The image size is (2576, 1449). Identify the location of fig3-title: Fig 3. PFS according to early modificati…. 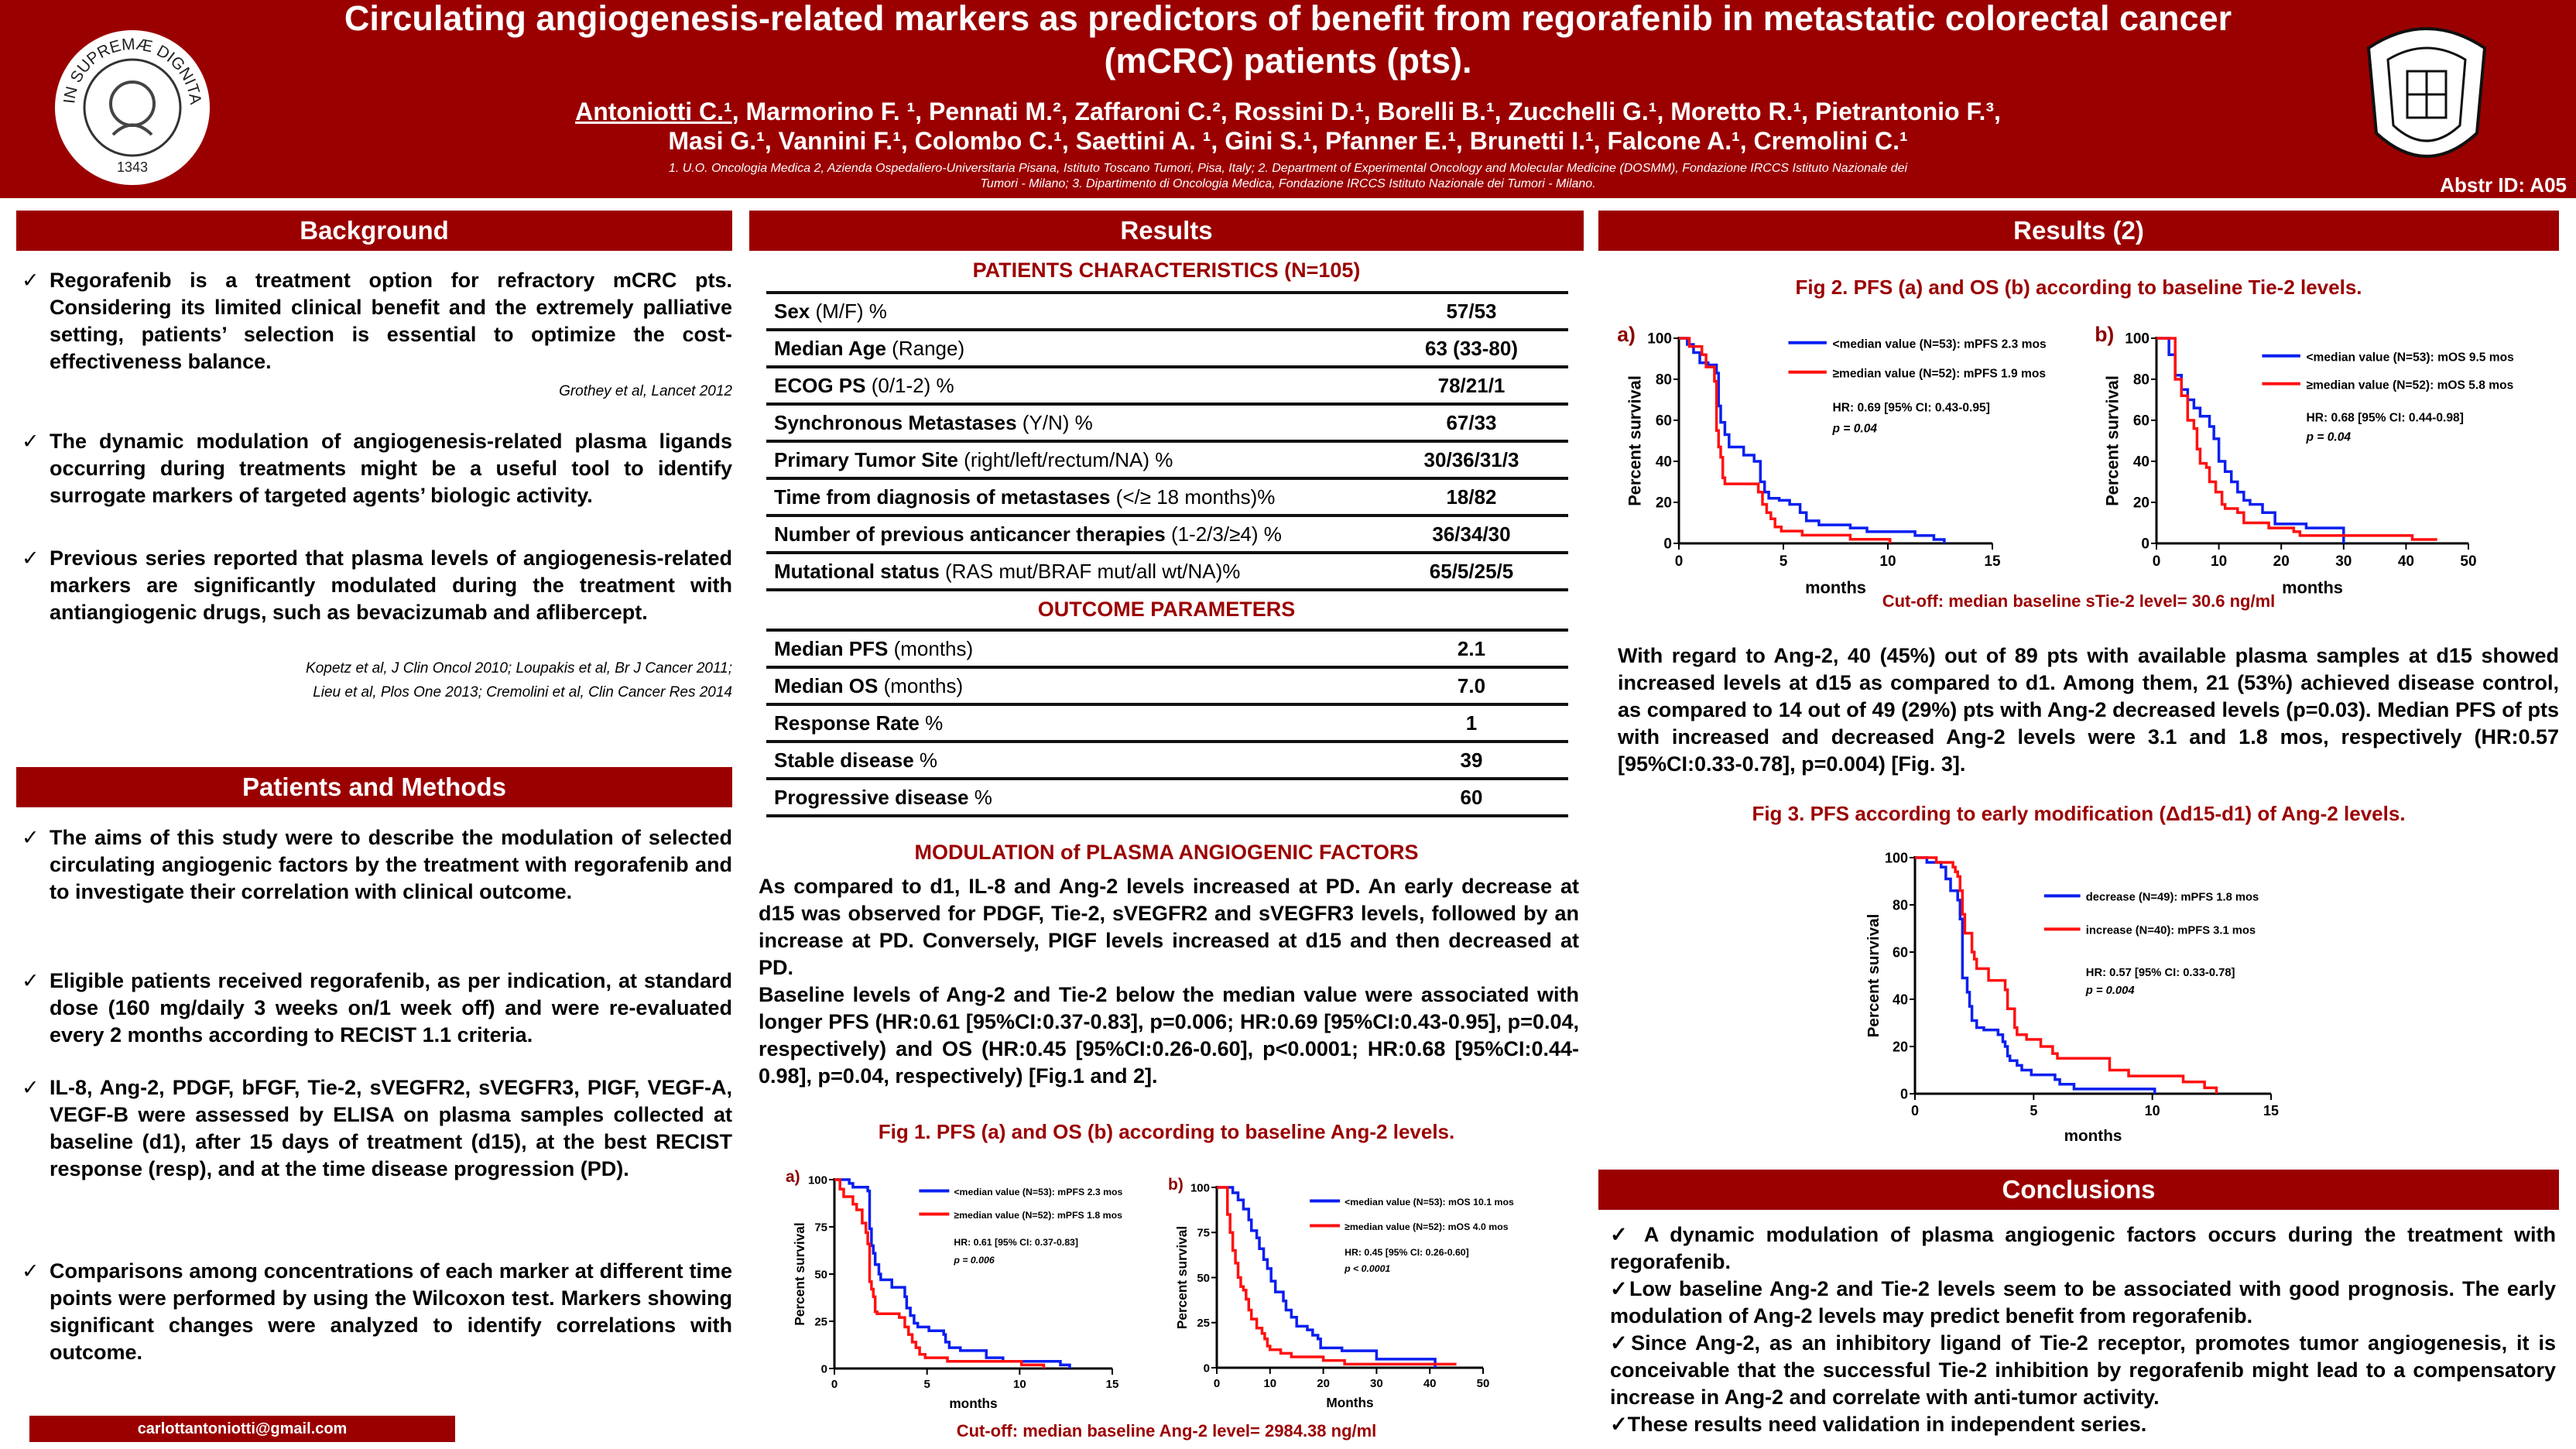
(2079, 813).